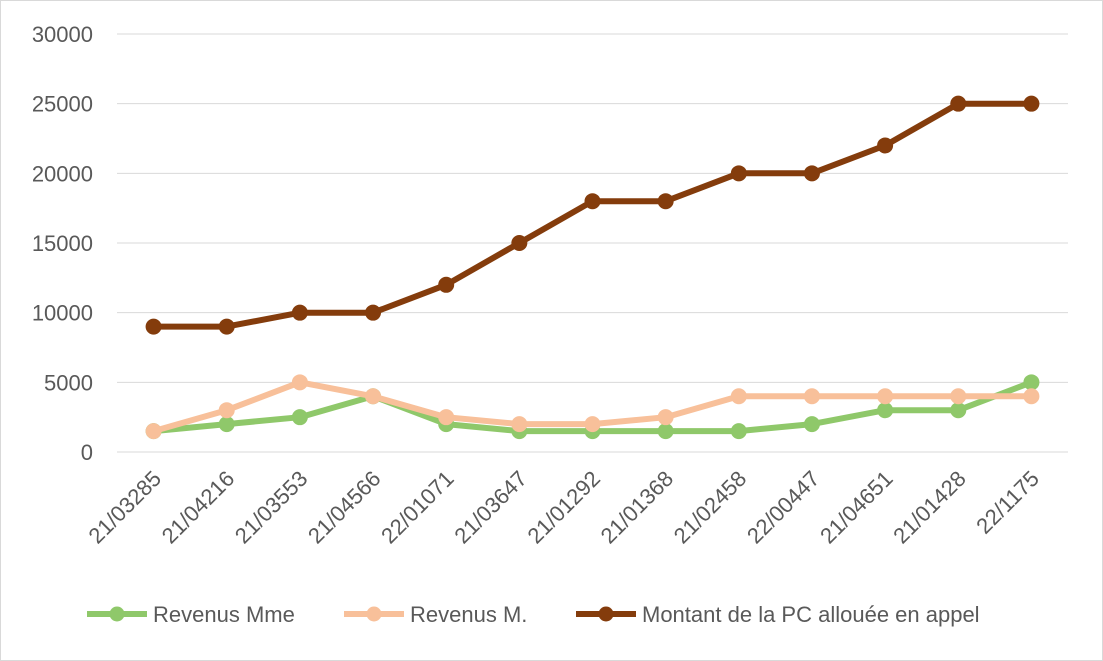 The image size is (1103, 661). Describe the element at coordinates (62, 104) in the screenshot. I see `y-tick-label: 25000` at that location.